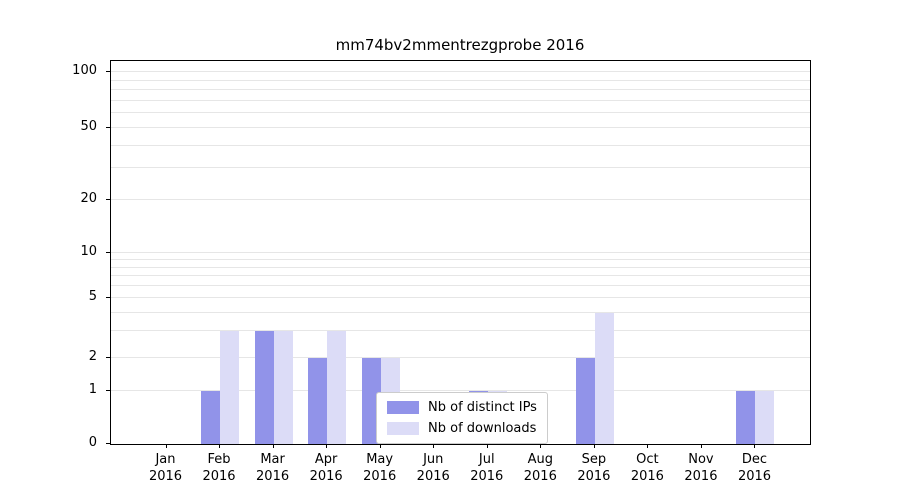 This screenshot has height=500, width=900. I want to click on x-tick-label-sep: Sep 2016, so click(594, 468).